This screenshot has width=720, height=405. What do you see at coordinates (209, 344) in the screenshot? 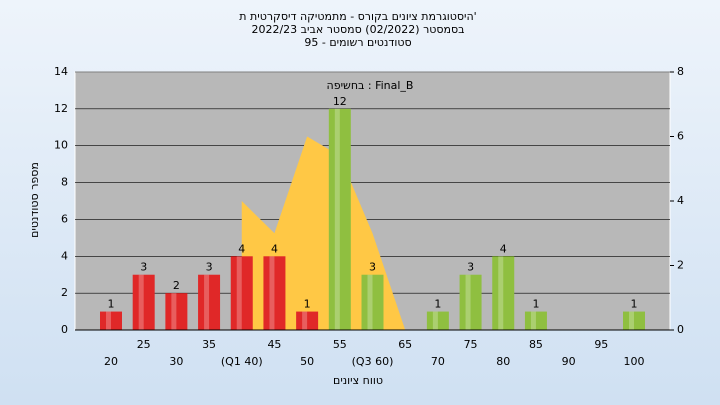
I see `x-tick-label: 35` at bounding box center [209, 344].